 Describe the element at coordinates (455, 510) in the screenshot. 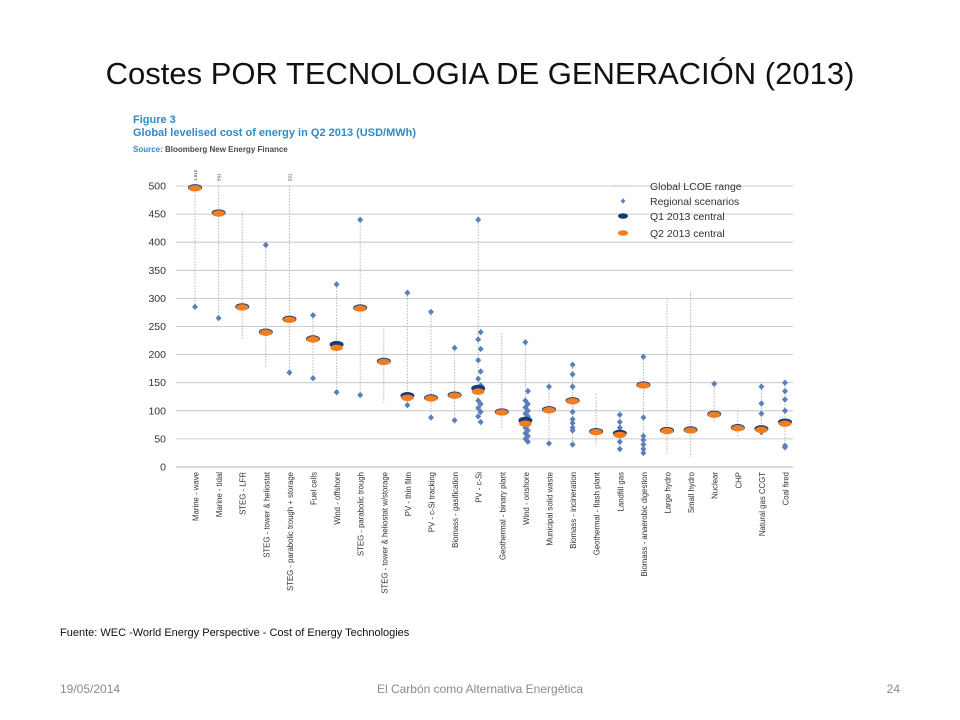

I see `category-tick-label: Biomass - gasification` at that location.